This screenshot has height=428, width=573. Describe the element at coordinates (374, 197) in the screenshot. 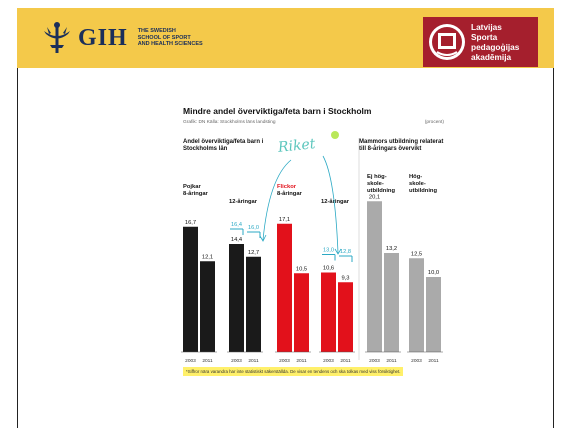

I see `data-label: 20,1` at that location.